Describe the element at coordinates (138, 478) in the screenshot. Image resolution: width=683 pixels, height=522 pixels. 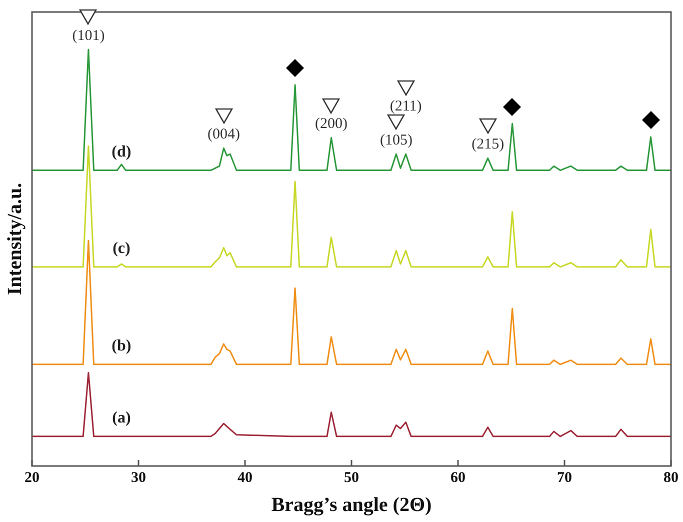
I see `x-tick-label: 30` at that location.